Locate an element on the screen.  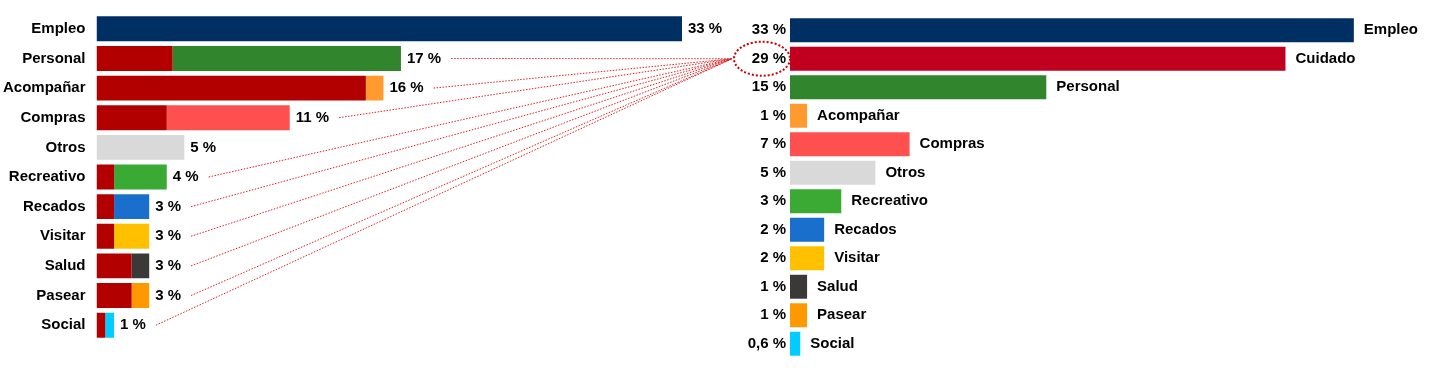
annotation: 1 % is located at coordinates (133, 324).